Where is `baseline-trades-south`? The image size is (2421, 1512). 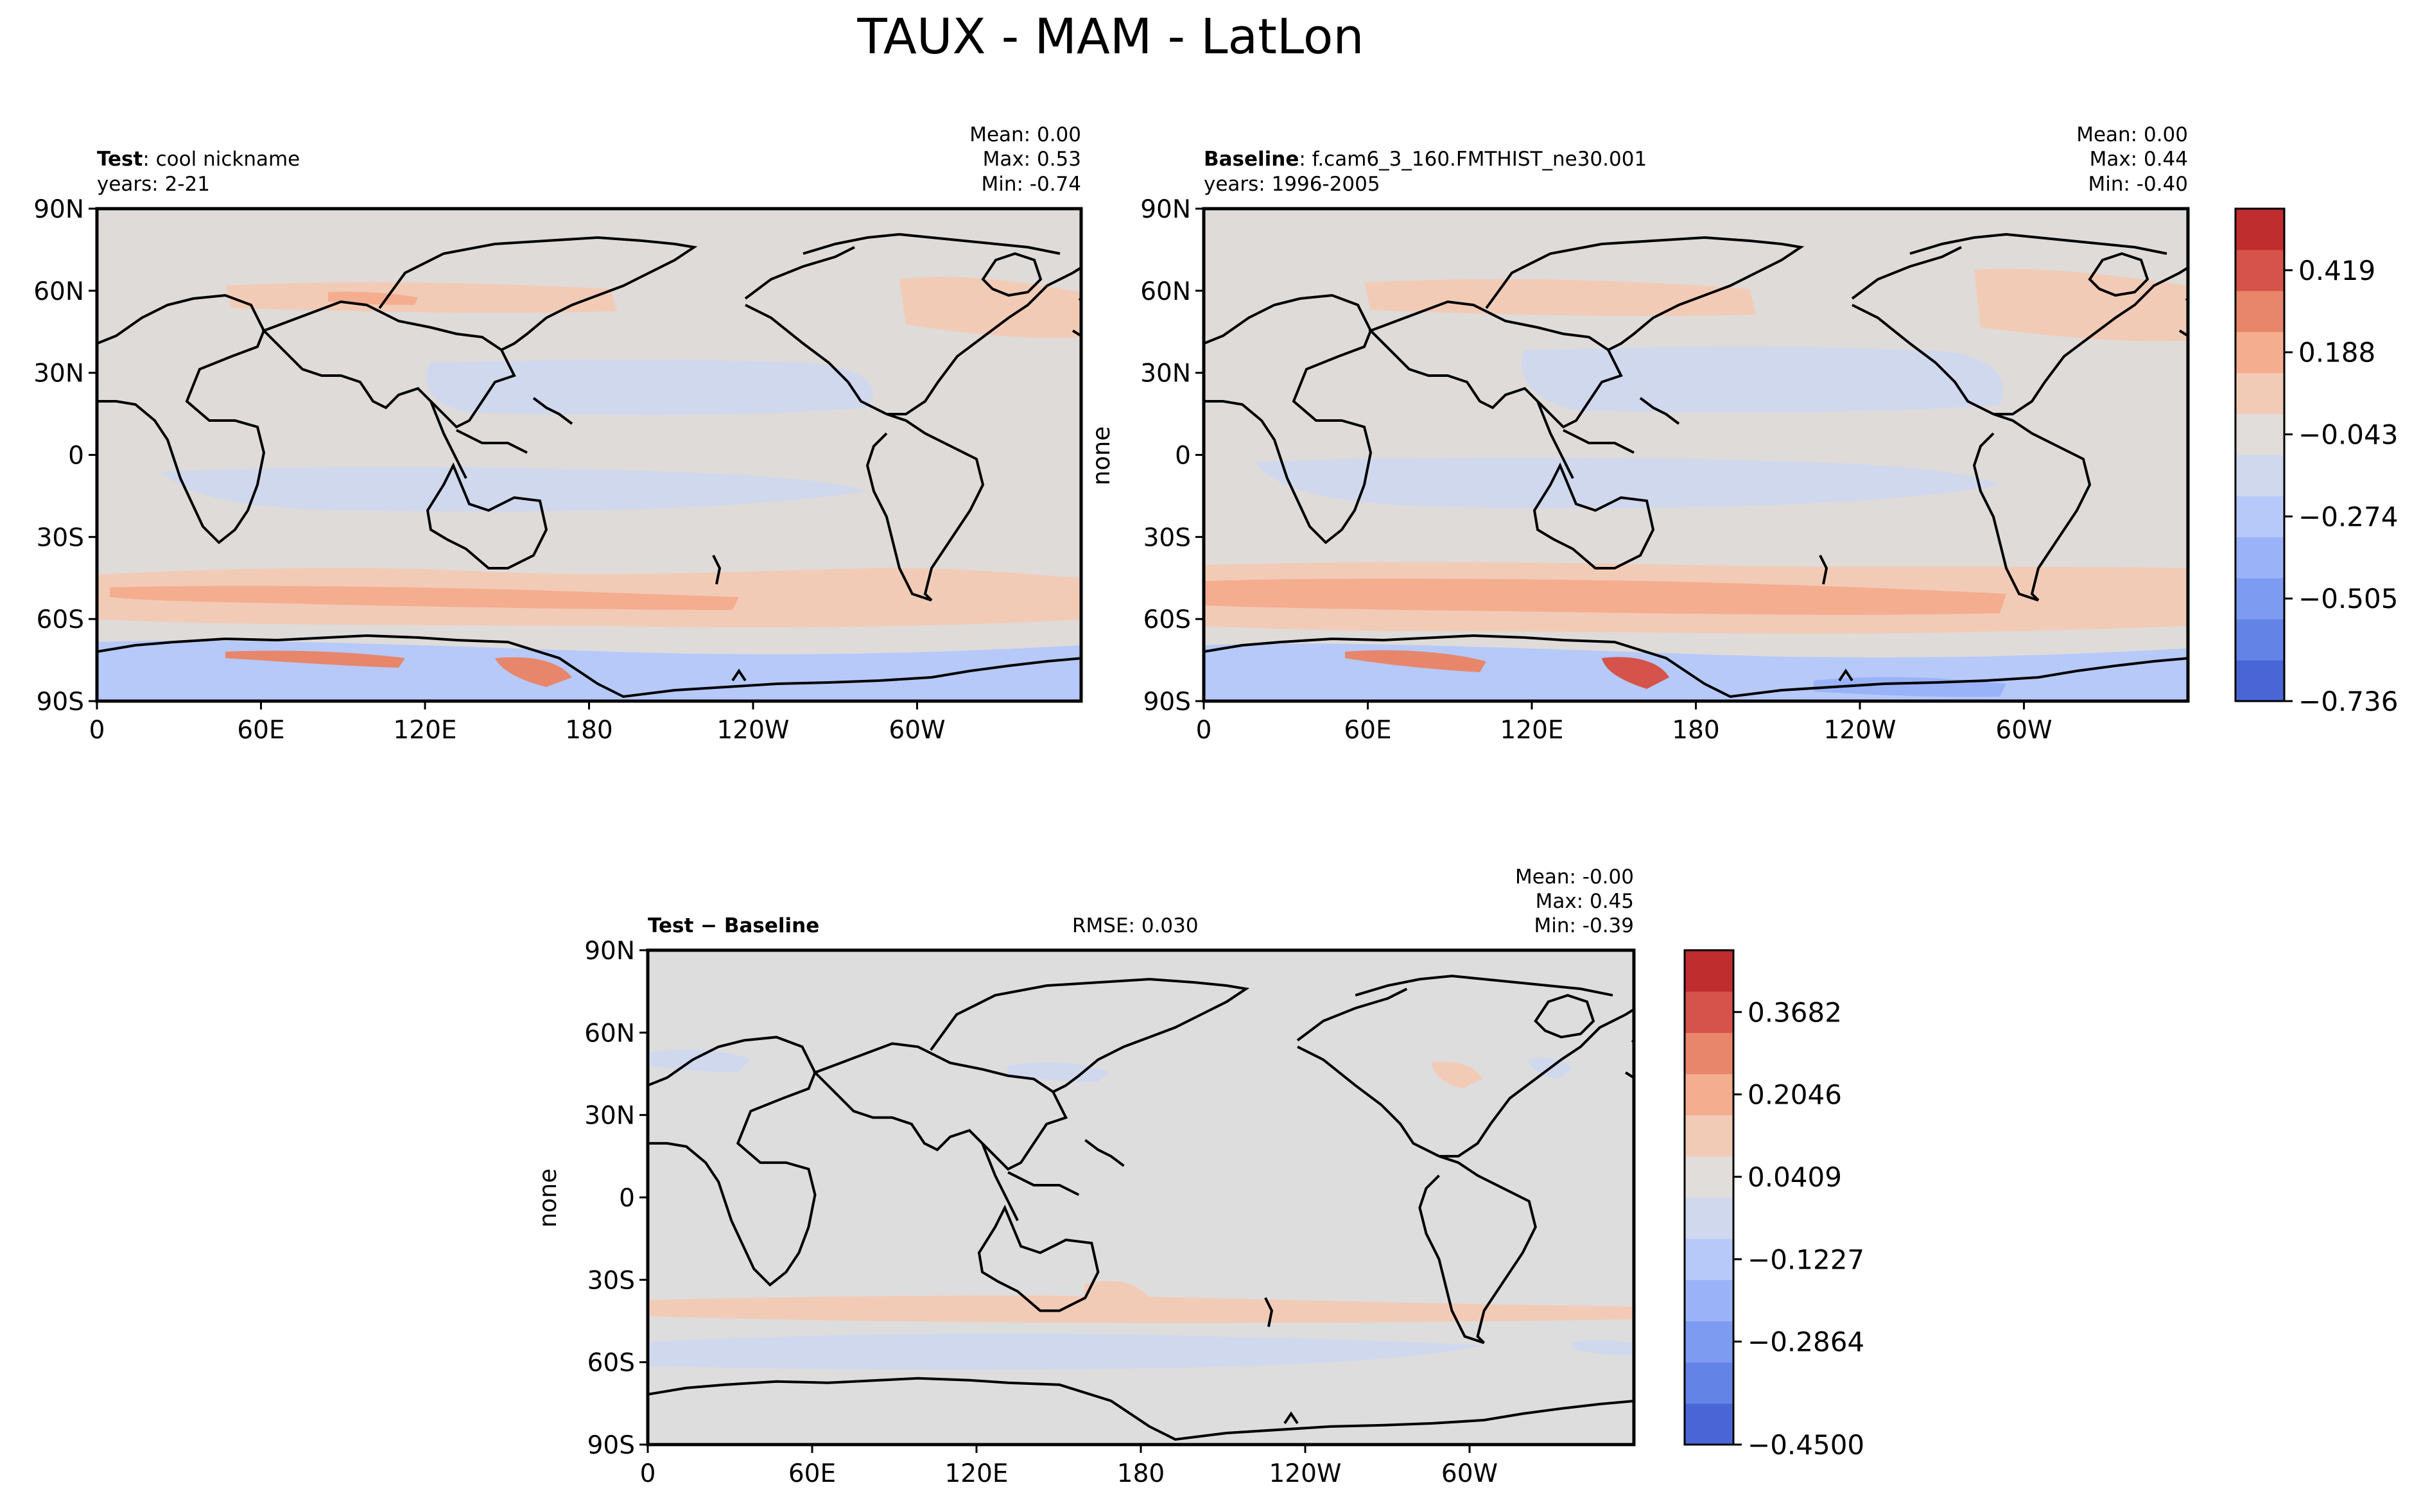 baseline-trades-south is located at coordinates (1627, 482).